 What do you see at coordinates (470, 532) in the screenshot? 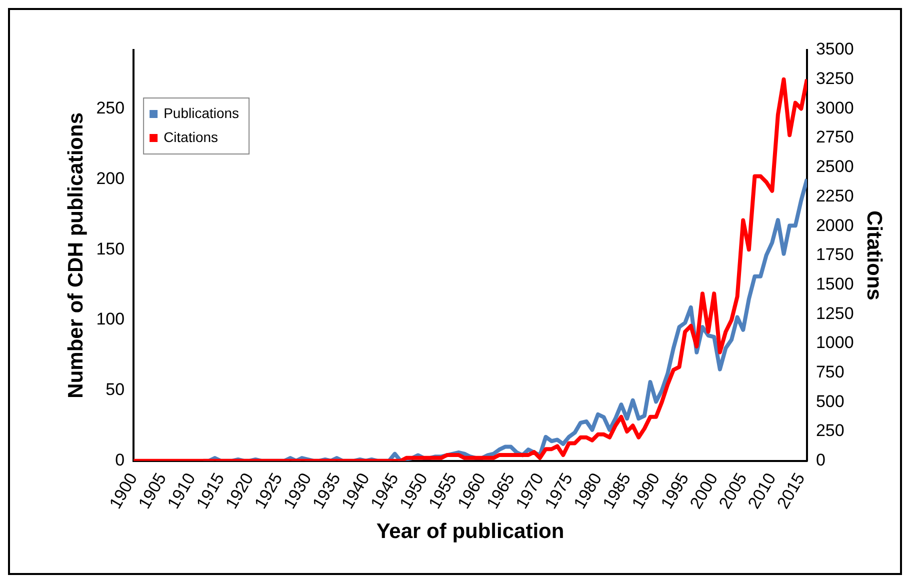
I see `x-axis-title: Year of publication` at bounding box center [470, 532].